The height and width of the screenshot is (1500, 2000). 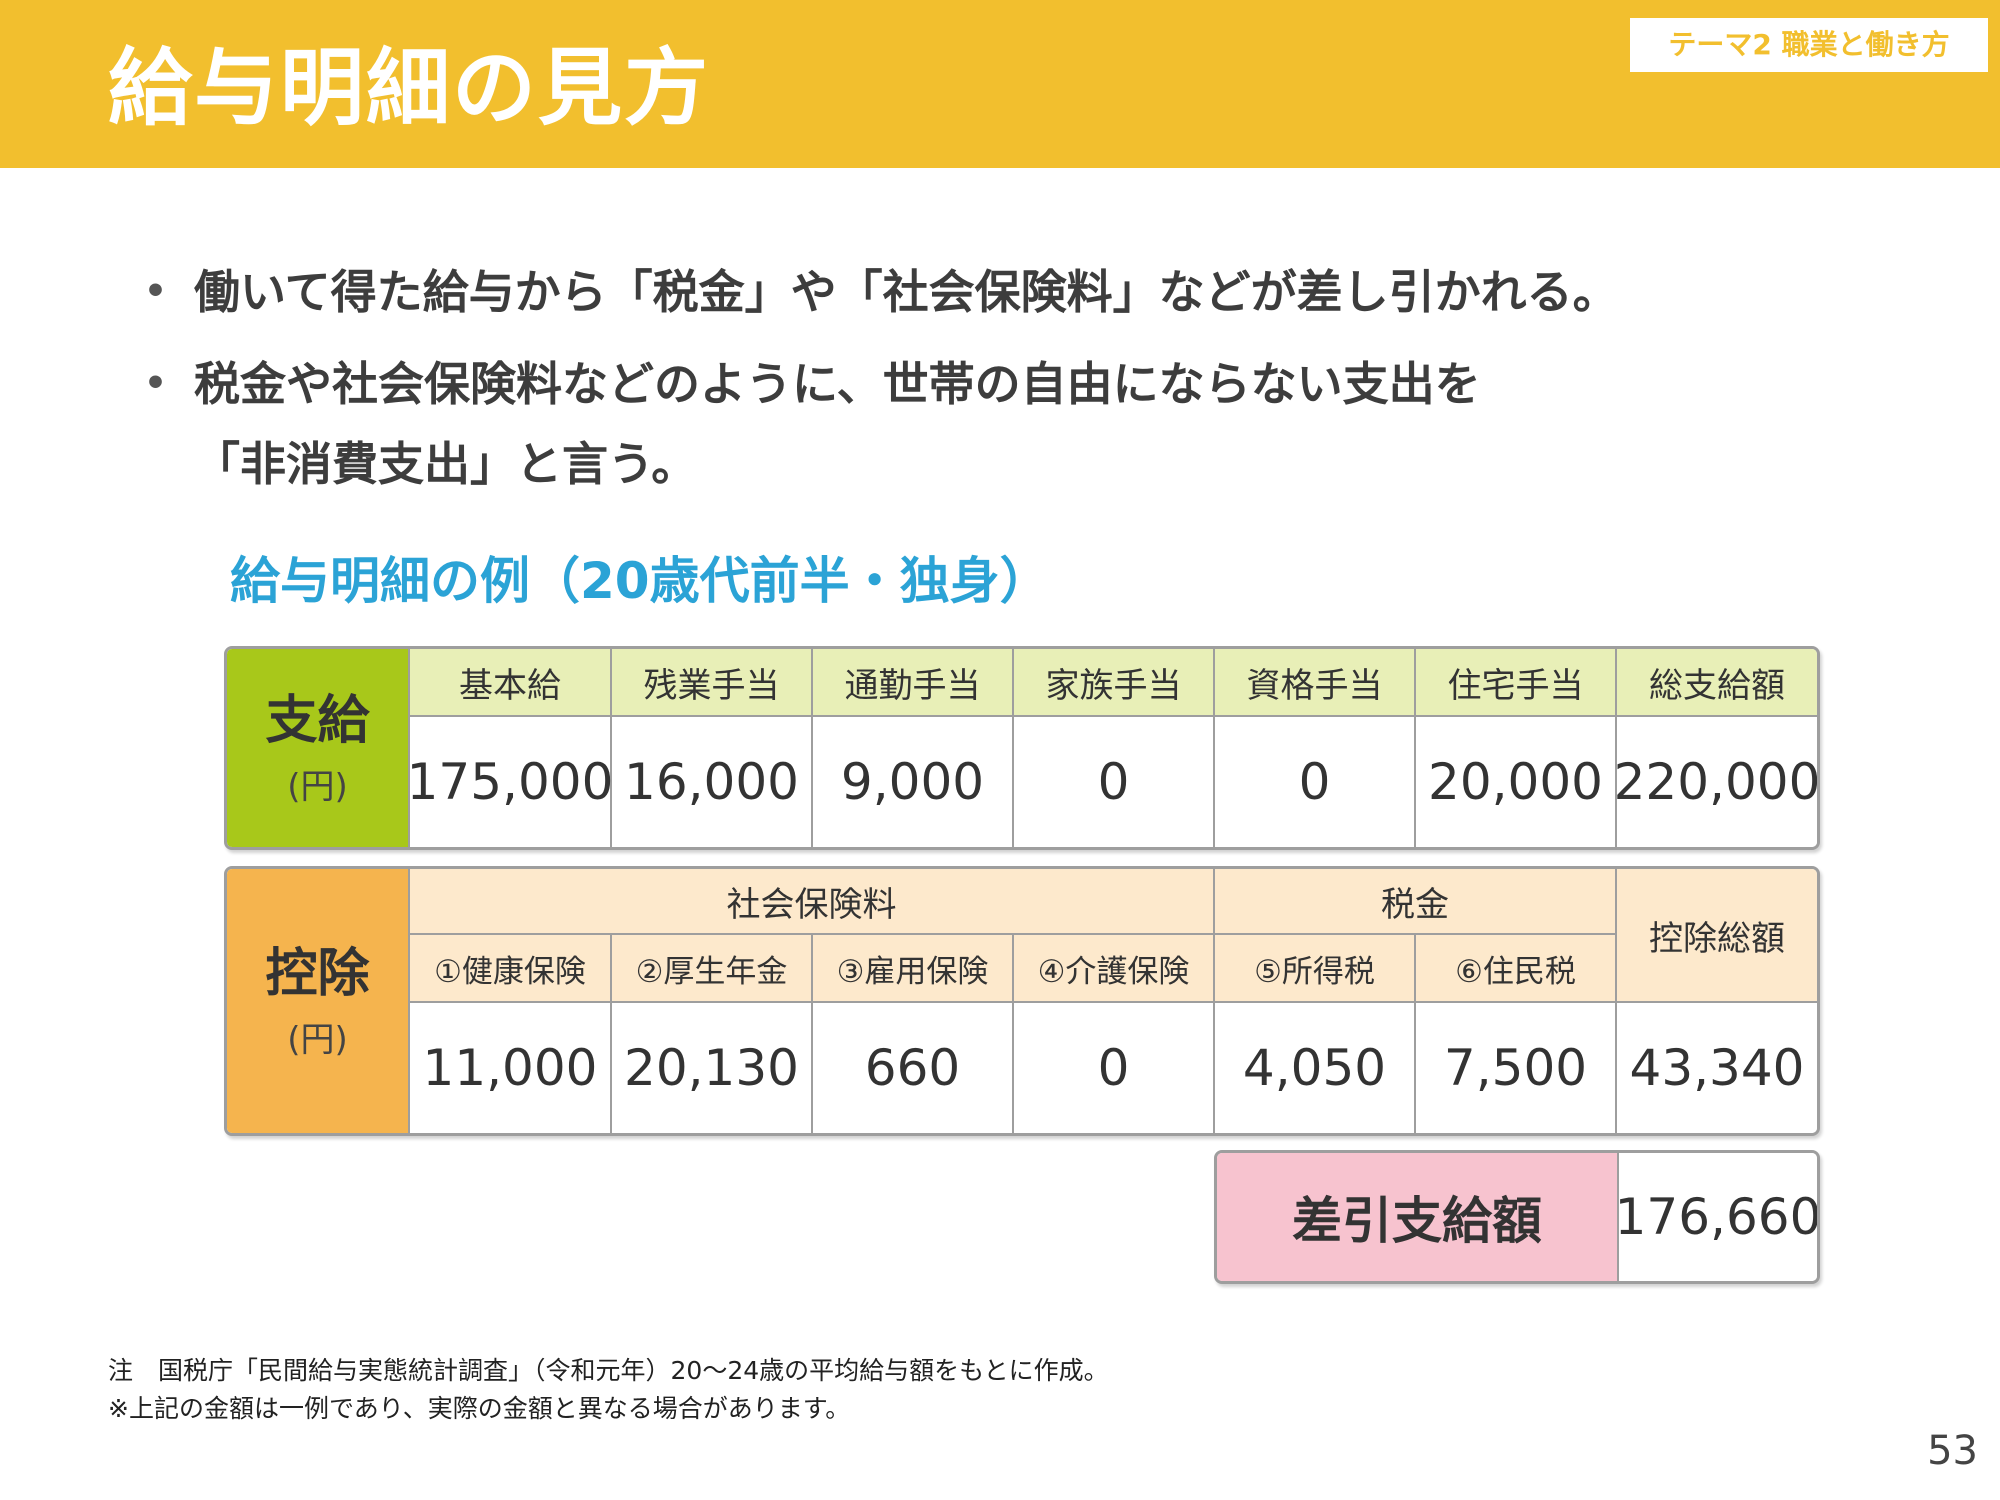 What do you see at coordinates (317, 973) in the screenshot?
I see `deduction-label: 控除` at bounding box center [317, 973].